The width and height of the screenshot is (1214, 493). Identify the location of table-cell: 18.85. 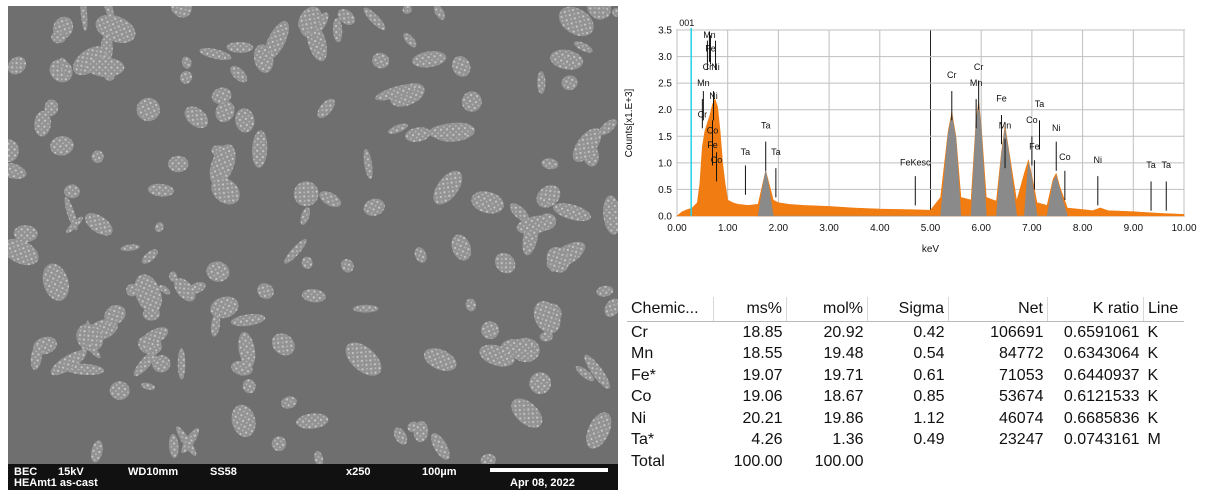
(762, 332).